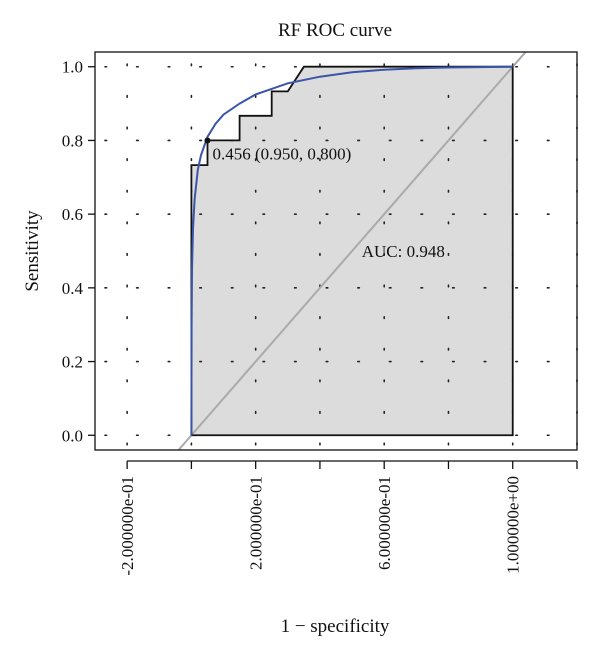 The height and width of the screenshot is (659, 600). I want to click on y-tick-label: 0.8, so click(72, 140).